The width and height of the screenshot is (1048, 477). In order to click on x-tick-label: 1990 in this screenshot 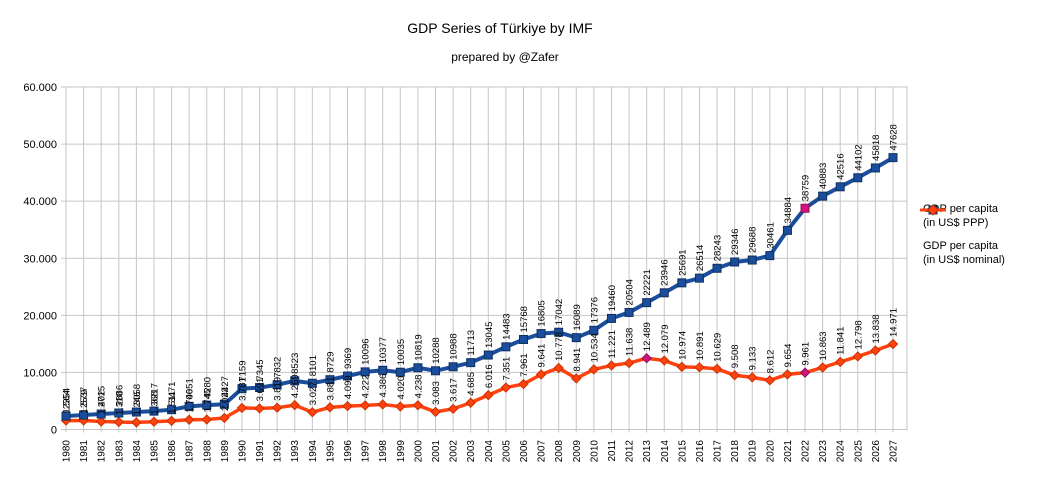, I will do `click(242, 451)`.